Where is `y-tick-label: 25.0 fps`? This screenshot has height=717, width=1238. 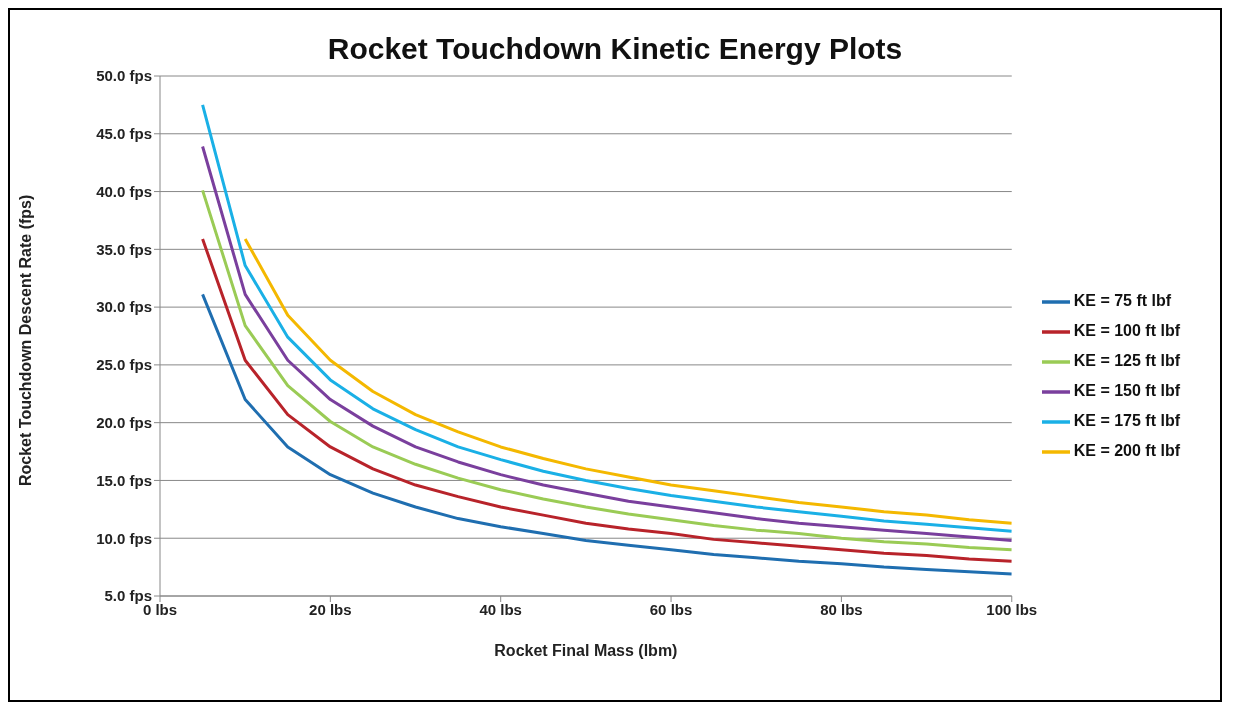
y-tick-label: 25.0 fps is located at coordinates (124, 365).